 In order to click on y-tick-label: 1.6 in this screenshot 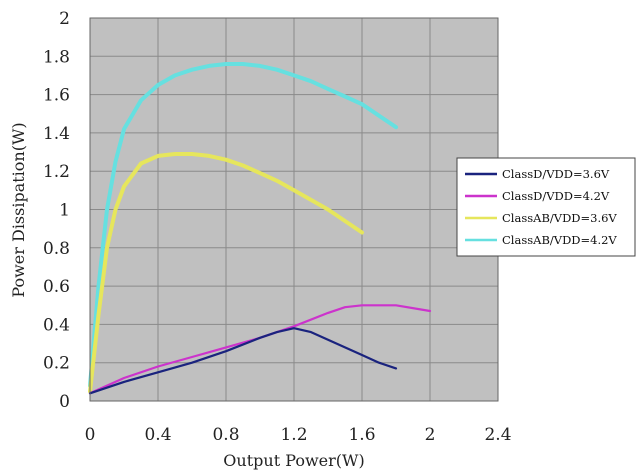, I will do `click(56, 96)`.